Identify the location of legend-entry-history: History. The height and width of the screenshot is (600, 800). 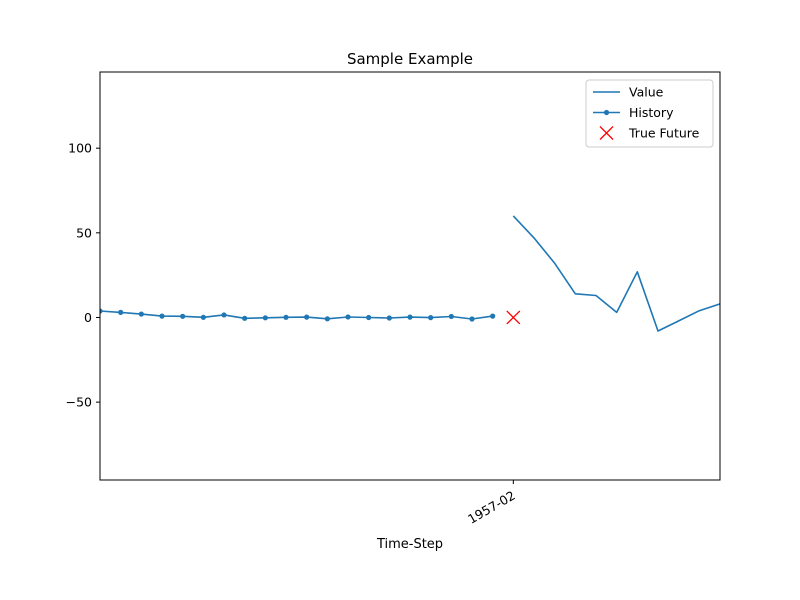
(633, 112).